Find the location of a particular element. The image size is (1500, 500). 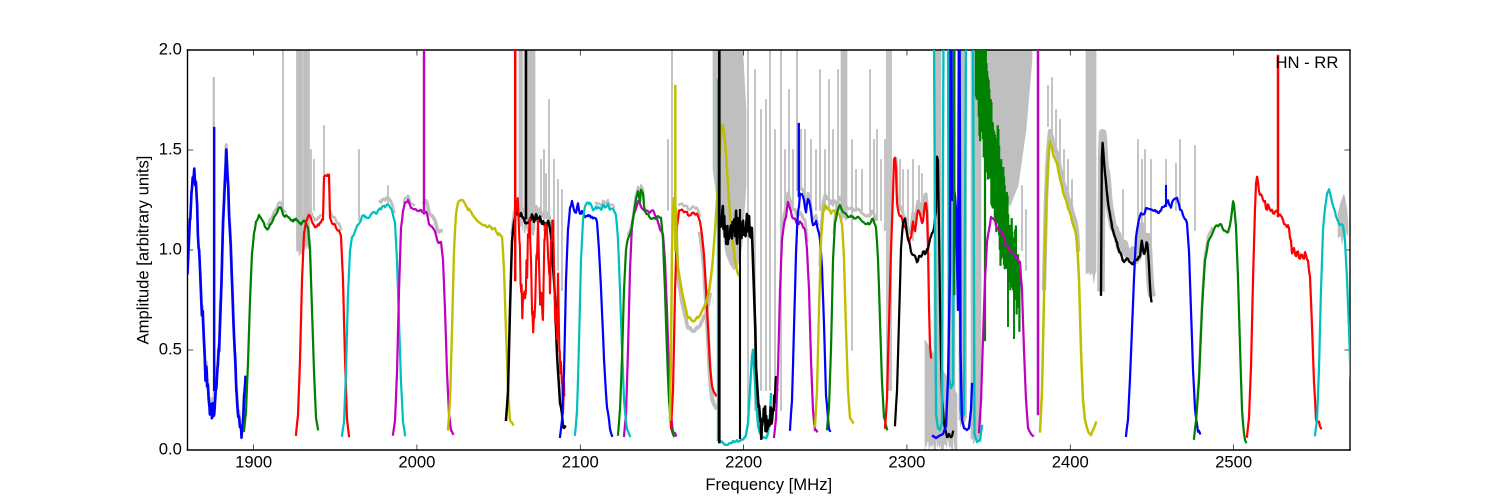

svg-text: 1.0 is located at coordinates (170, 248).